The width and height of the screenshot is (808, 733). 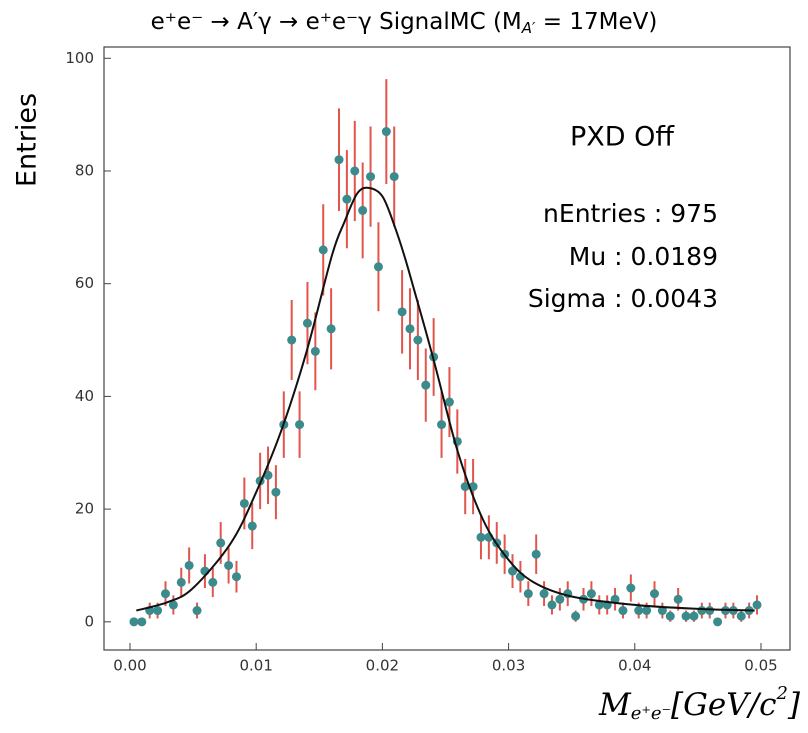 I want to click on x-label-superscript: 2, so click(x=781, y=693).